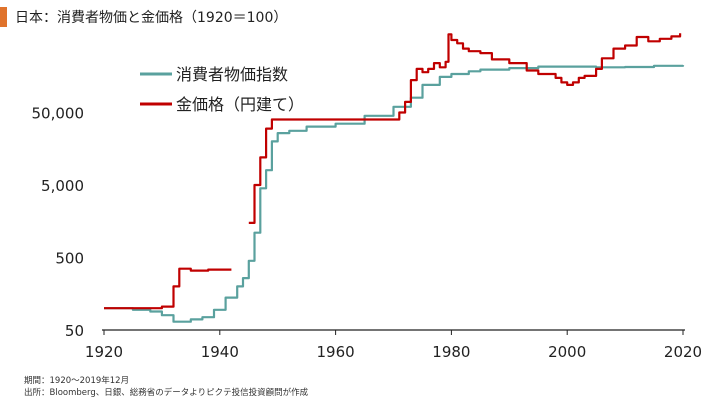  I want to click on y-tick-label: 500, so click(69, 259).